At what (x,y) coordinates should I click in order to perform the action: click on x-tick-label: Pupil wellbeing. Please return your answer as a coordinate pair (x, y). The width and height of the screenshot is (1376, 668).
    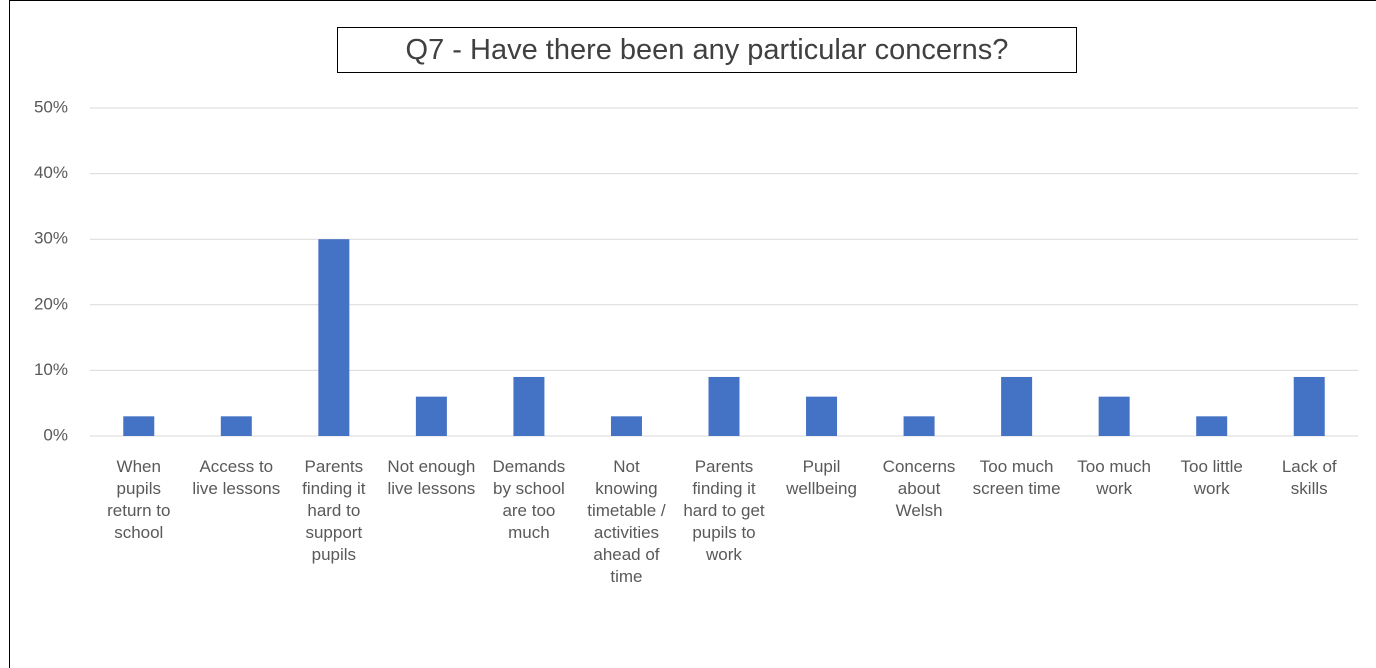
    Looking at the image, I should click on (821, 477).